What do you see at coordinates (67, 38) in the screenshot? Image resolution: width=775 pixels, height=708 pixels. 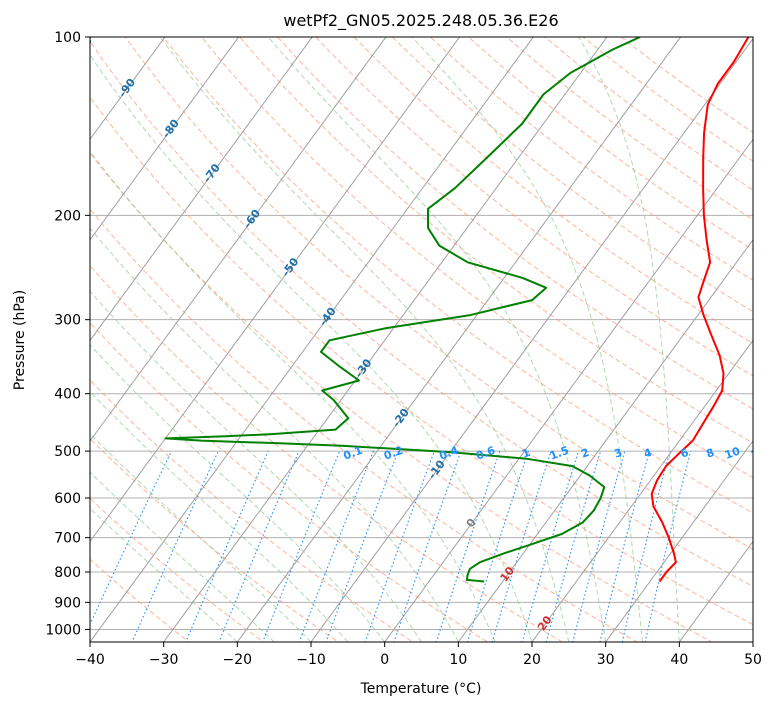 I see `y-tick-label: 100` at bounding box center [67, 38].